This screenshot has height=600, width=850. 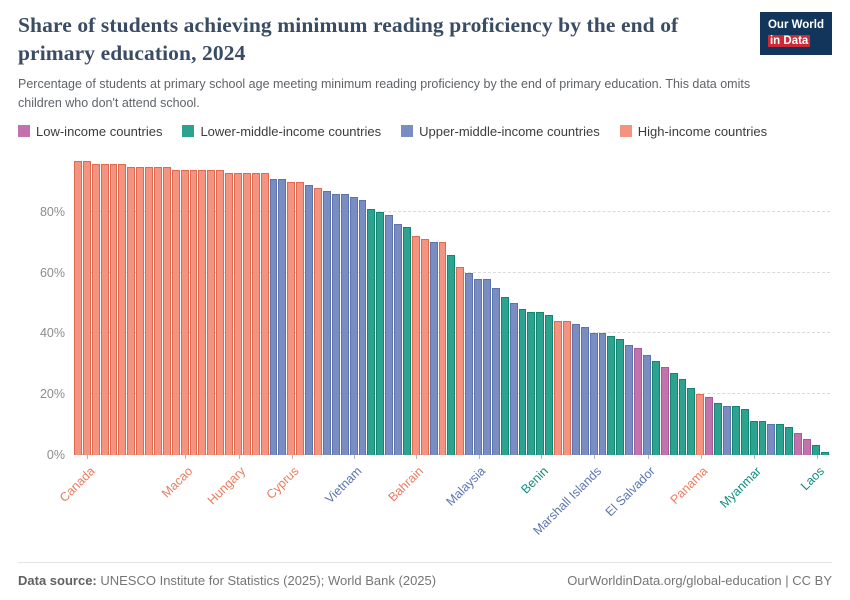 What do you see at coordinates (795, 34) in the screenshot?
I see `owid-logo: Our World in Data` at bounding box center [795, 34].